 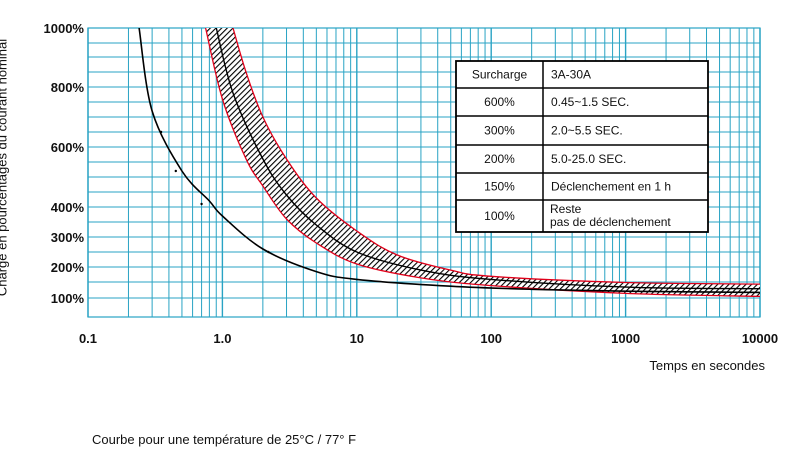 What do you see at coordinates (68, 87) in the screenshot?
I see `y-tick-label: 800%` at bounding box center [68, 87].